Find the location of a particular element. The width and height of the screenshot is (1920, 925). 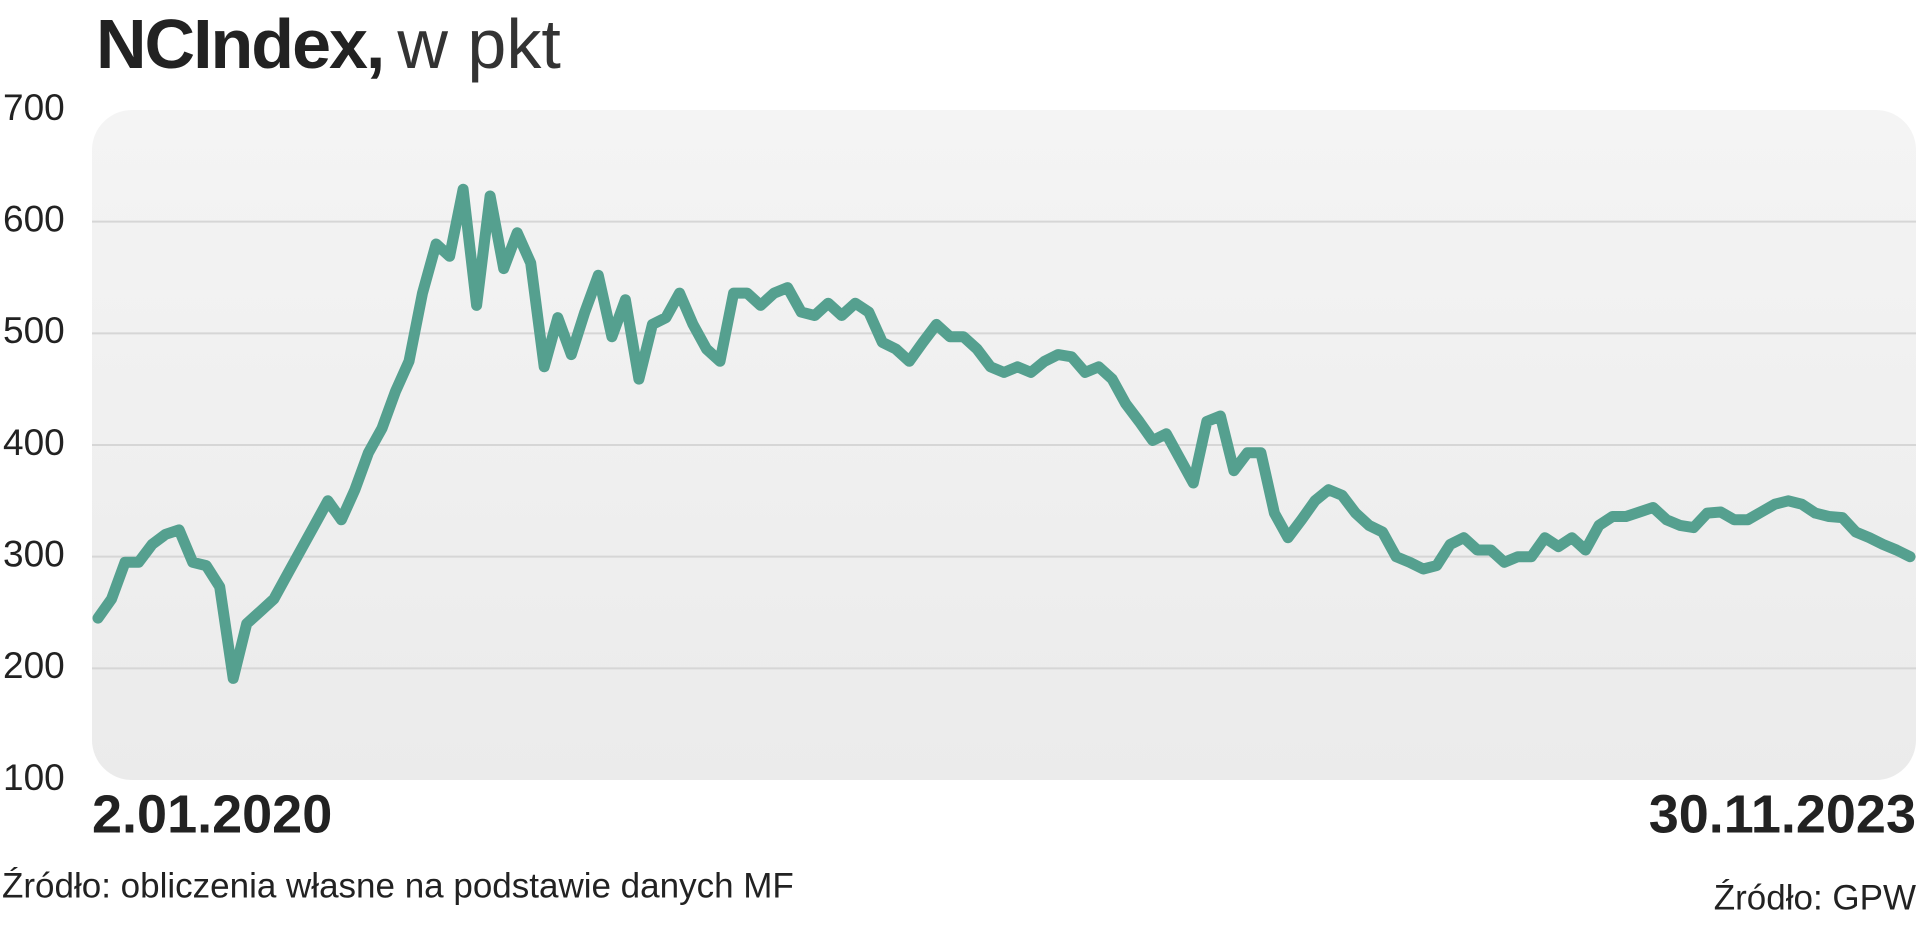

y-tick-label: 500 is located at coordinates (34, 330).